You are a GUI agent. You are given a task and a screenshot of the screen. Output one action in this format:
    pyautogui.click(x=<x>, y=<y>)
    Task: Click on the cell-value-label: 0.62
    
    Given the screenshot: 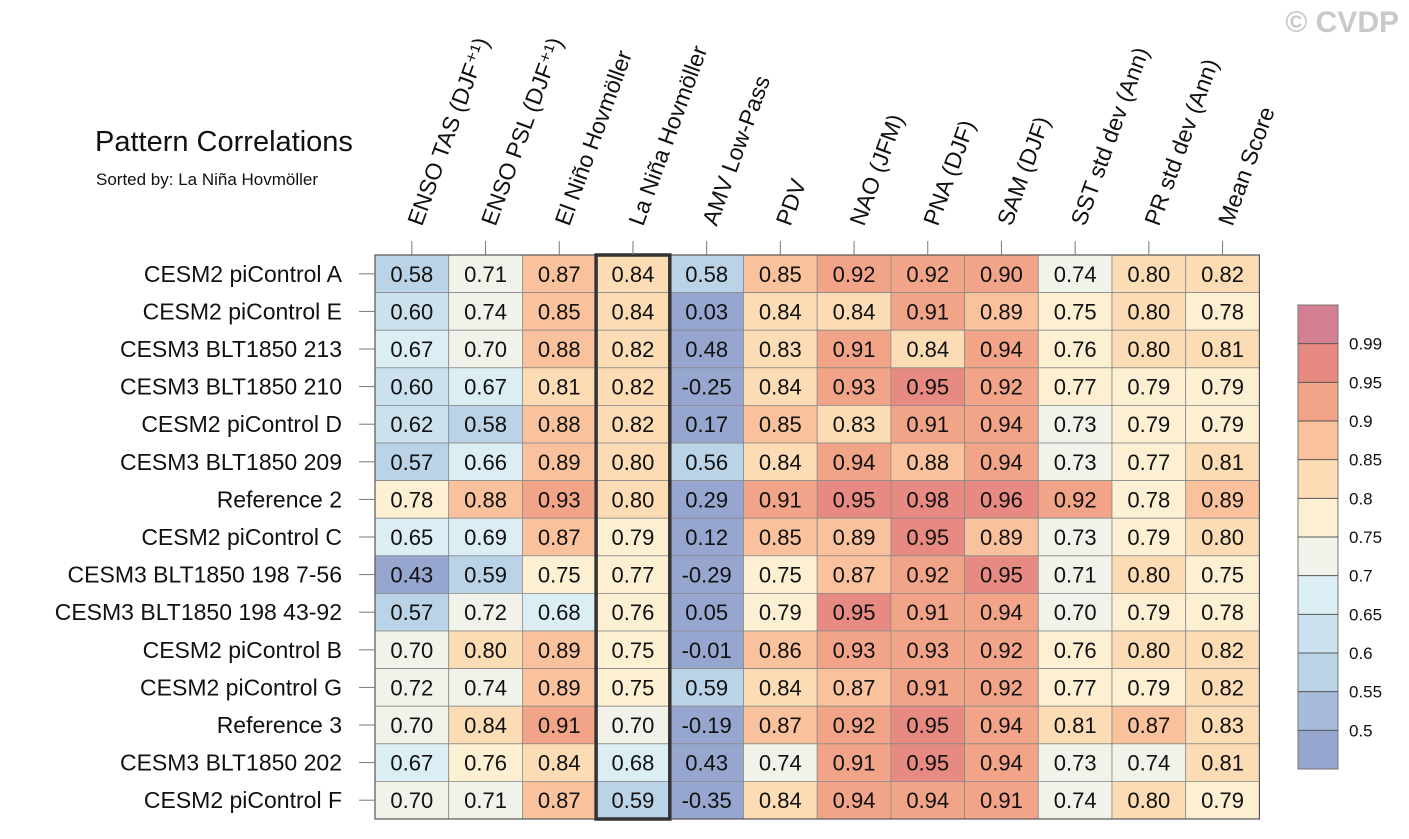 What is the action you would take?
    pyautogui.click(x=411, y=424)
    